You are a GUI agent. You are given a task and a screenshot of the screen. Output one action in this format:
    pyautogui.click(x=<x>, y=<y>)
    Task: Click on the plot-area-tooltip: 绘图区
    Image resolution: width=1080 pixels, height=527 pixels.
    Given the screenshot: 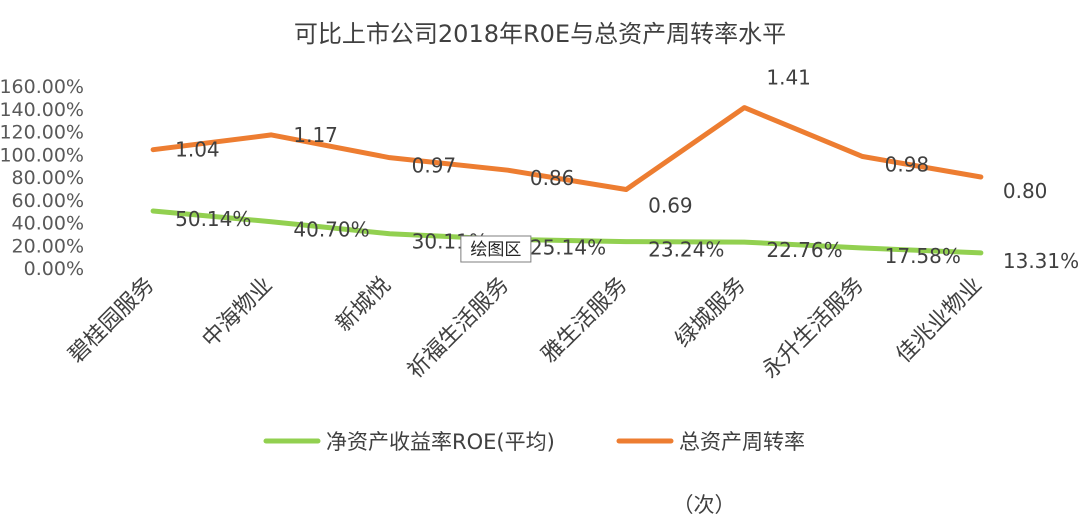 What is the action you would take?
    pyautogui.click(x=496, y=249)
    